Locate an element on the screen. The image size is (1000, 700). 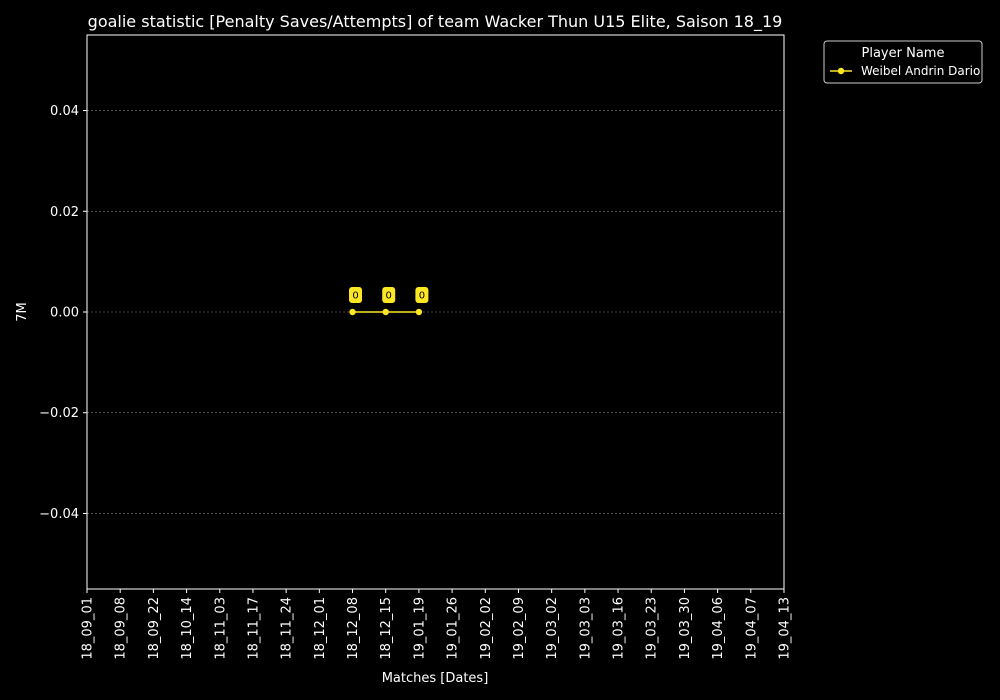
x-tick-label: 19_03_02 is located at coordinates (552, 628).